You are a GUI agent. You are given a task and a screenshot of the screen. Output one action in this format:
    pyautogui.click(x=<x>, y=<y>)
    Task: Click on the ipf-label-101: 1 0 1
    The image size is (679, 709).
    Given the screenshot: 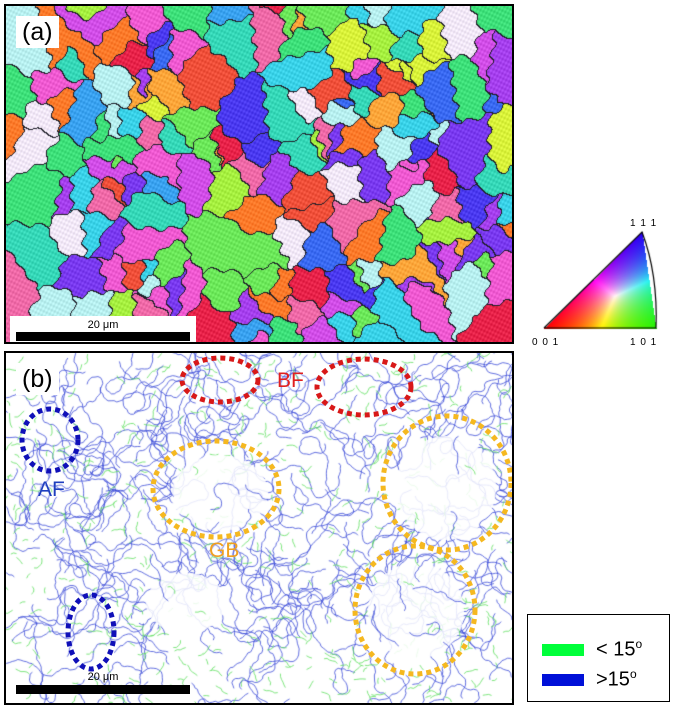 What is the action you would take?
    pyautogui.click(x=644, y=342)
    